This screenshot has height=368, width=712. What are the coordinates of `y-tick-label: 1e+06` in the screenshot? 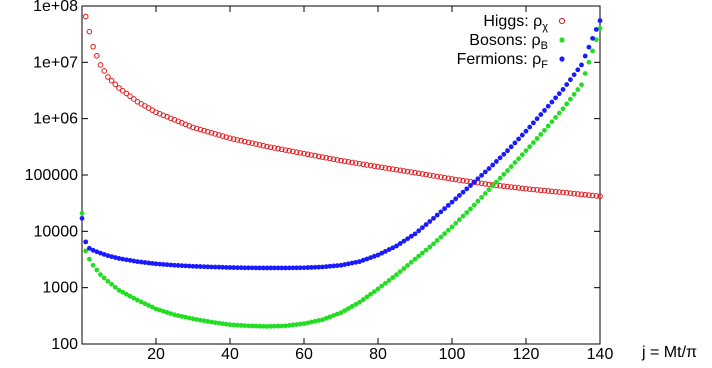 It's located at (55, 119).